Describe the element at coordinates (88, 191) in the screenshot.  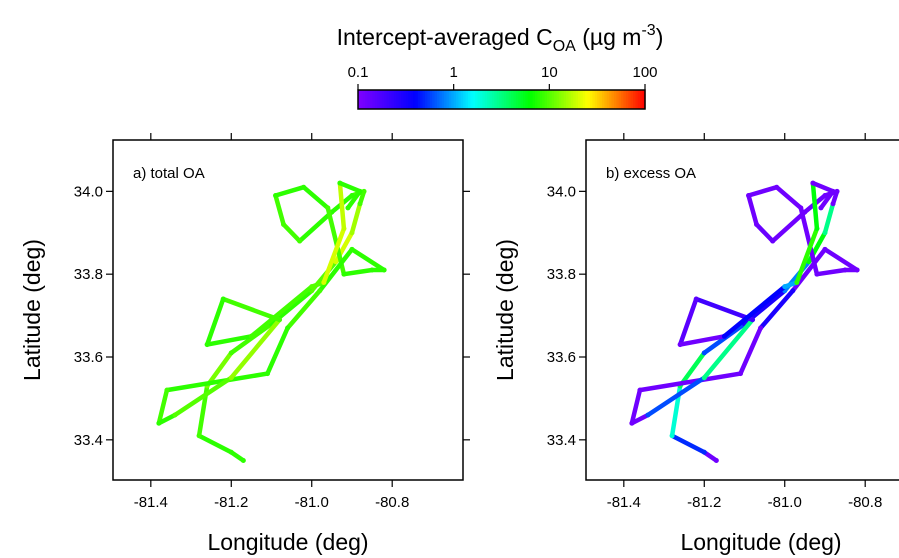
I see `y-tick-label: 34.0` at that location.